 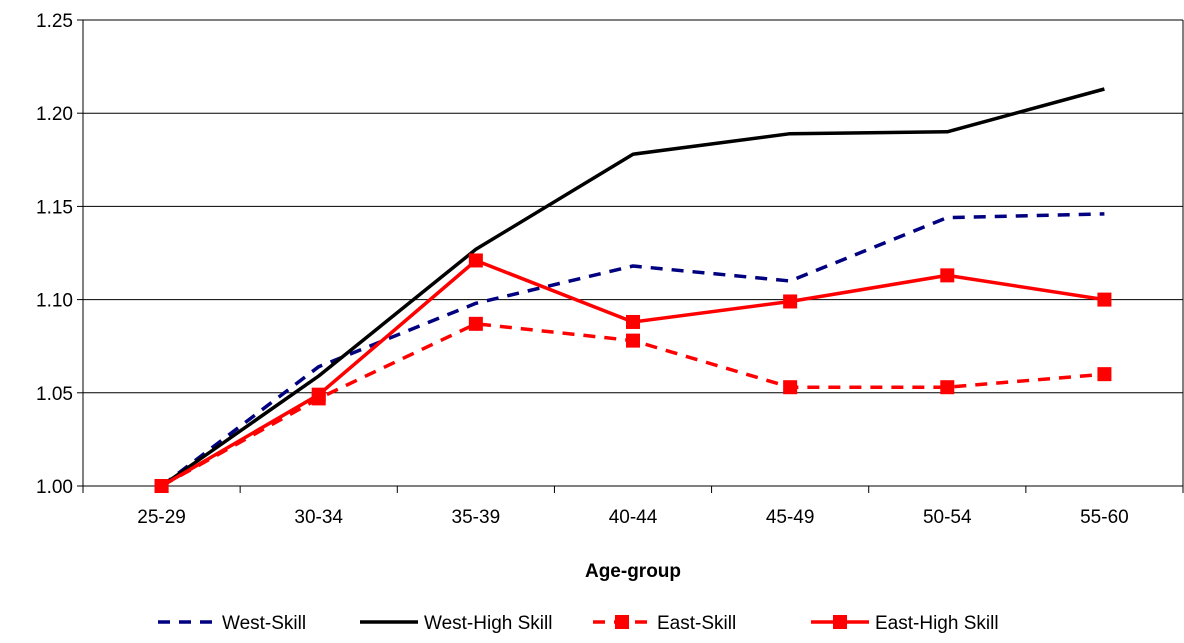 What do you see at coordinates (54, 394) in the screenshot?
I see `y-tick-label: 1.05` at bounding box center [54, 394].